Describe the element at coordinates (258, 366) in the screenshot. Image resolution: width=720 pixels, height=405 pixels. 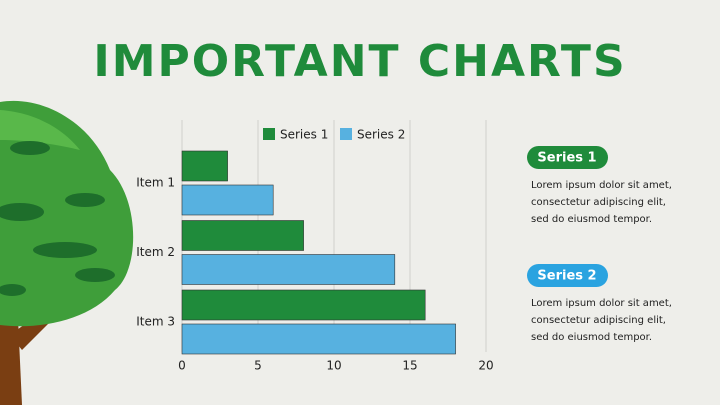
I see `x-tick-label: 5` at that location.